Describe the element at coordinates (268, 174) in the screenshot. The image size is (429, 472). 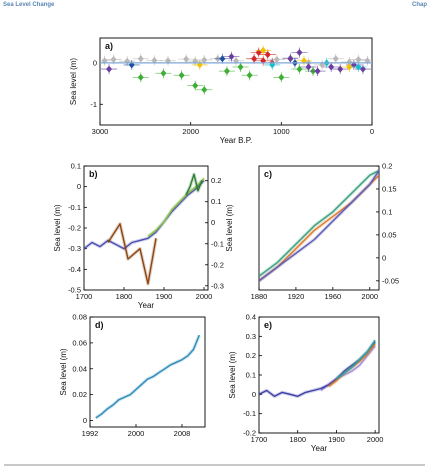
I see `panel-label: c)` at that location.